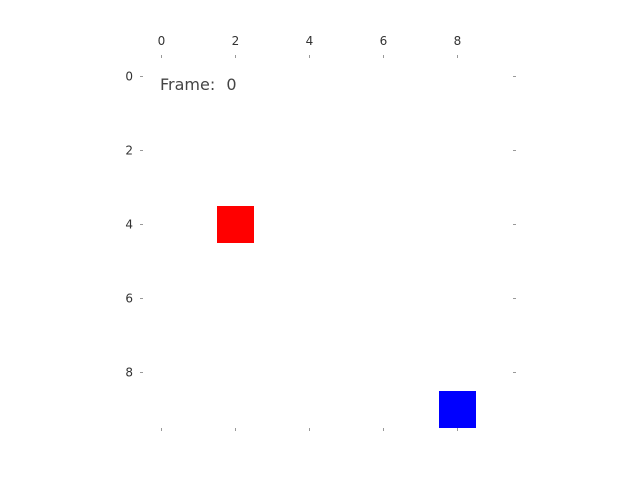 The width and height of the screenshot is (640, 484). Describe the element at coordinates (236, 41) in the screenshot. I see `x-tick-label: 2` at that location.